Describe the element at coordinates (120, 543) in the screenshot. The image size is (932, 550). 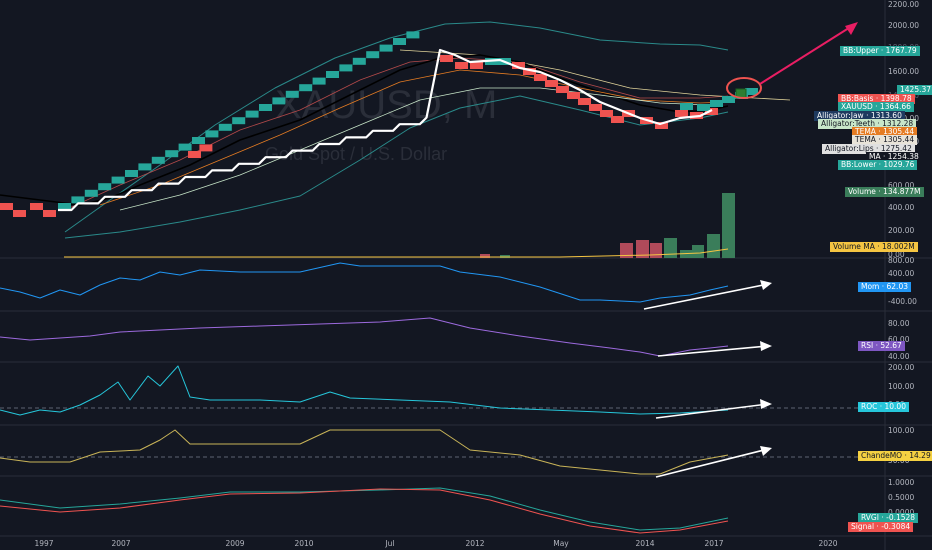
I see `time-tick: 2007` at that location.